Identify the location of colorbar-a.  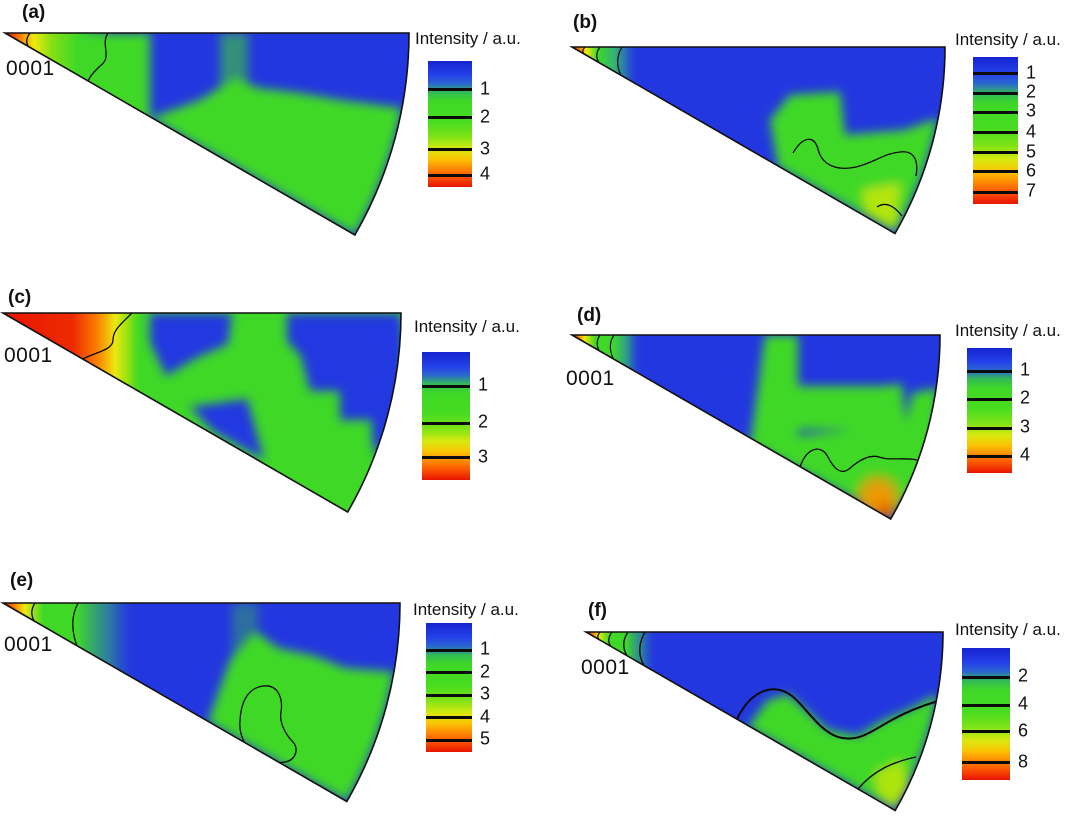
(450, 124).